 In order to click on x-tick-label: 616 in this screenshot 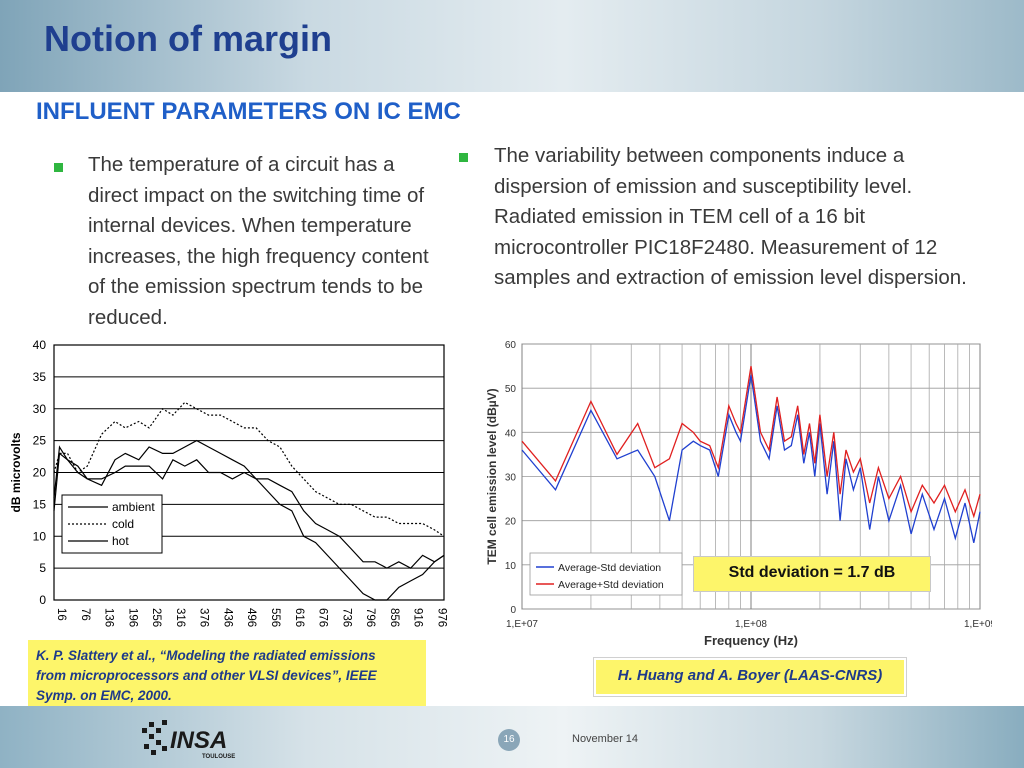, I will do `click(299, 617)`.